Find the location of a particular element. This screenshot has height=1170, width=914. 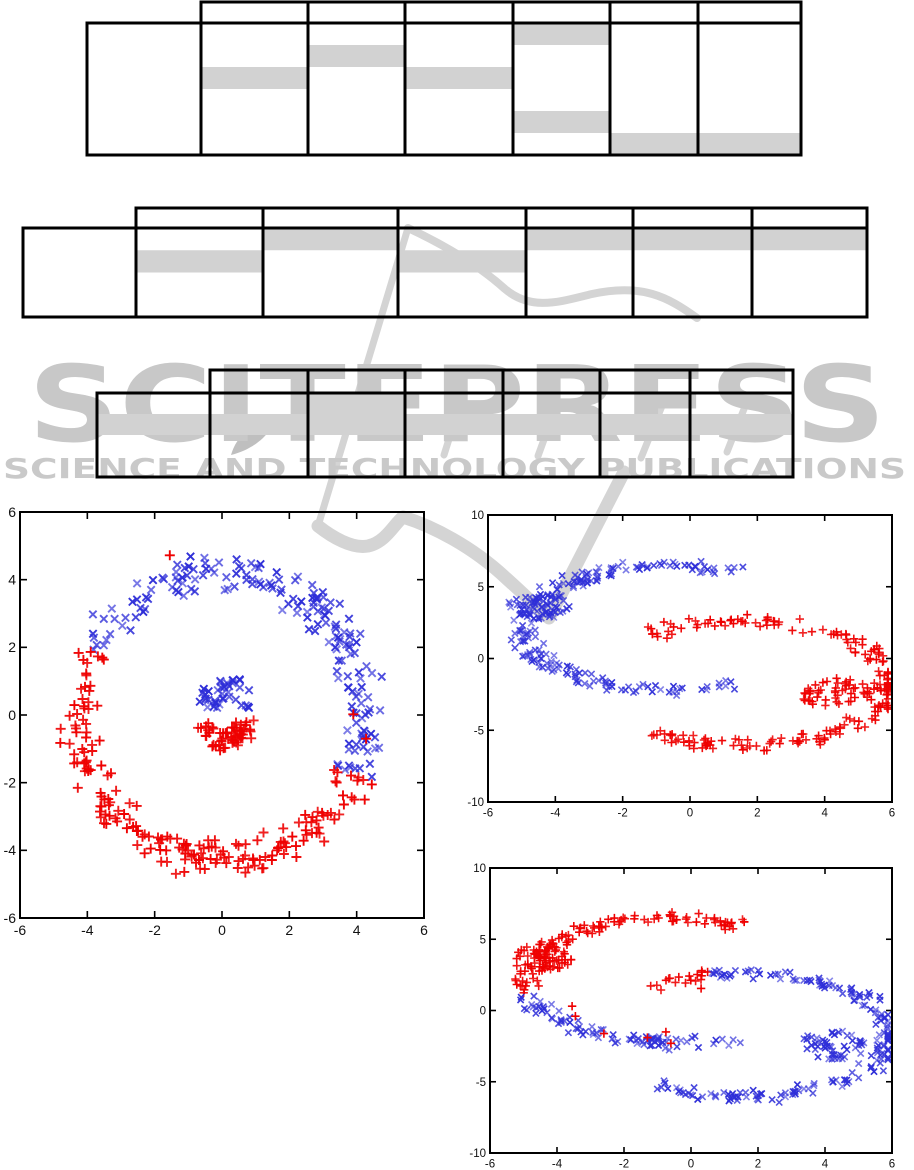

x-tick-label: 2 is located at coordinates (757, 813).